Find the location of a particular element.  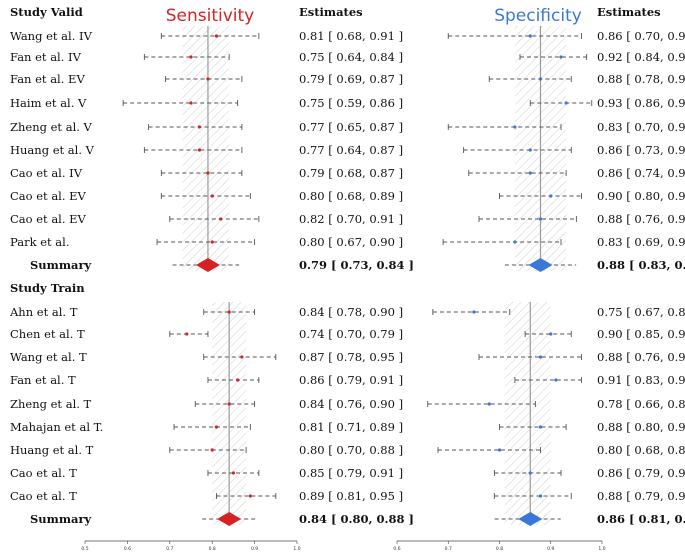

specificity-estimate: 0.88 [ 0.79, 0.94 ] is located at coordinates (641, 496).